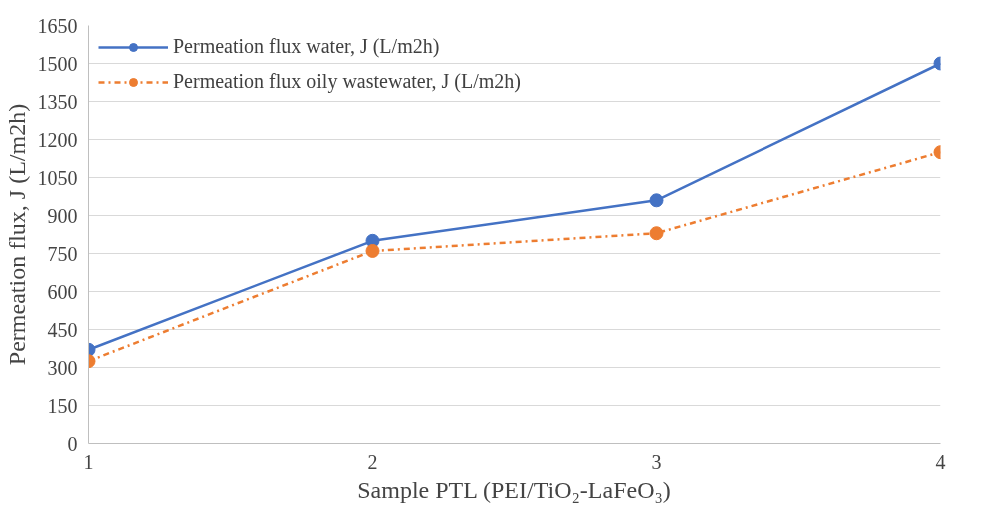  Describe the element at coordinates (57, 101) in the screenshot. I see `y-tick-label: 1350` at that location.